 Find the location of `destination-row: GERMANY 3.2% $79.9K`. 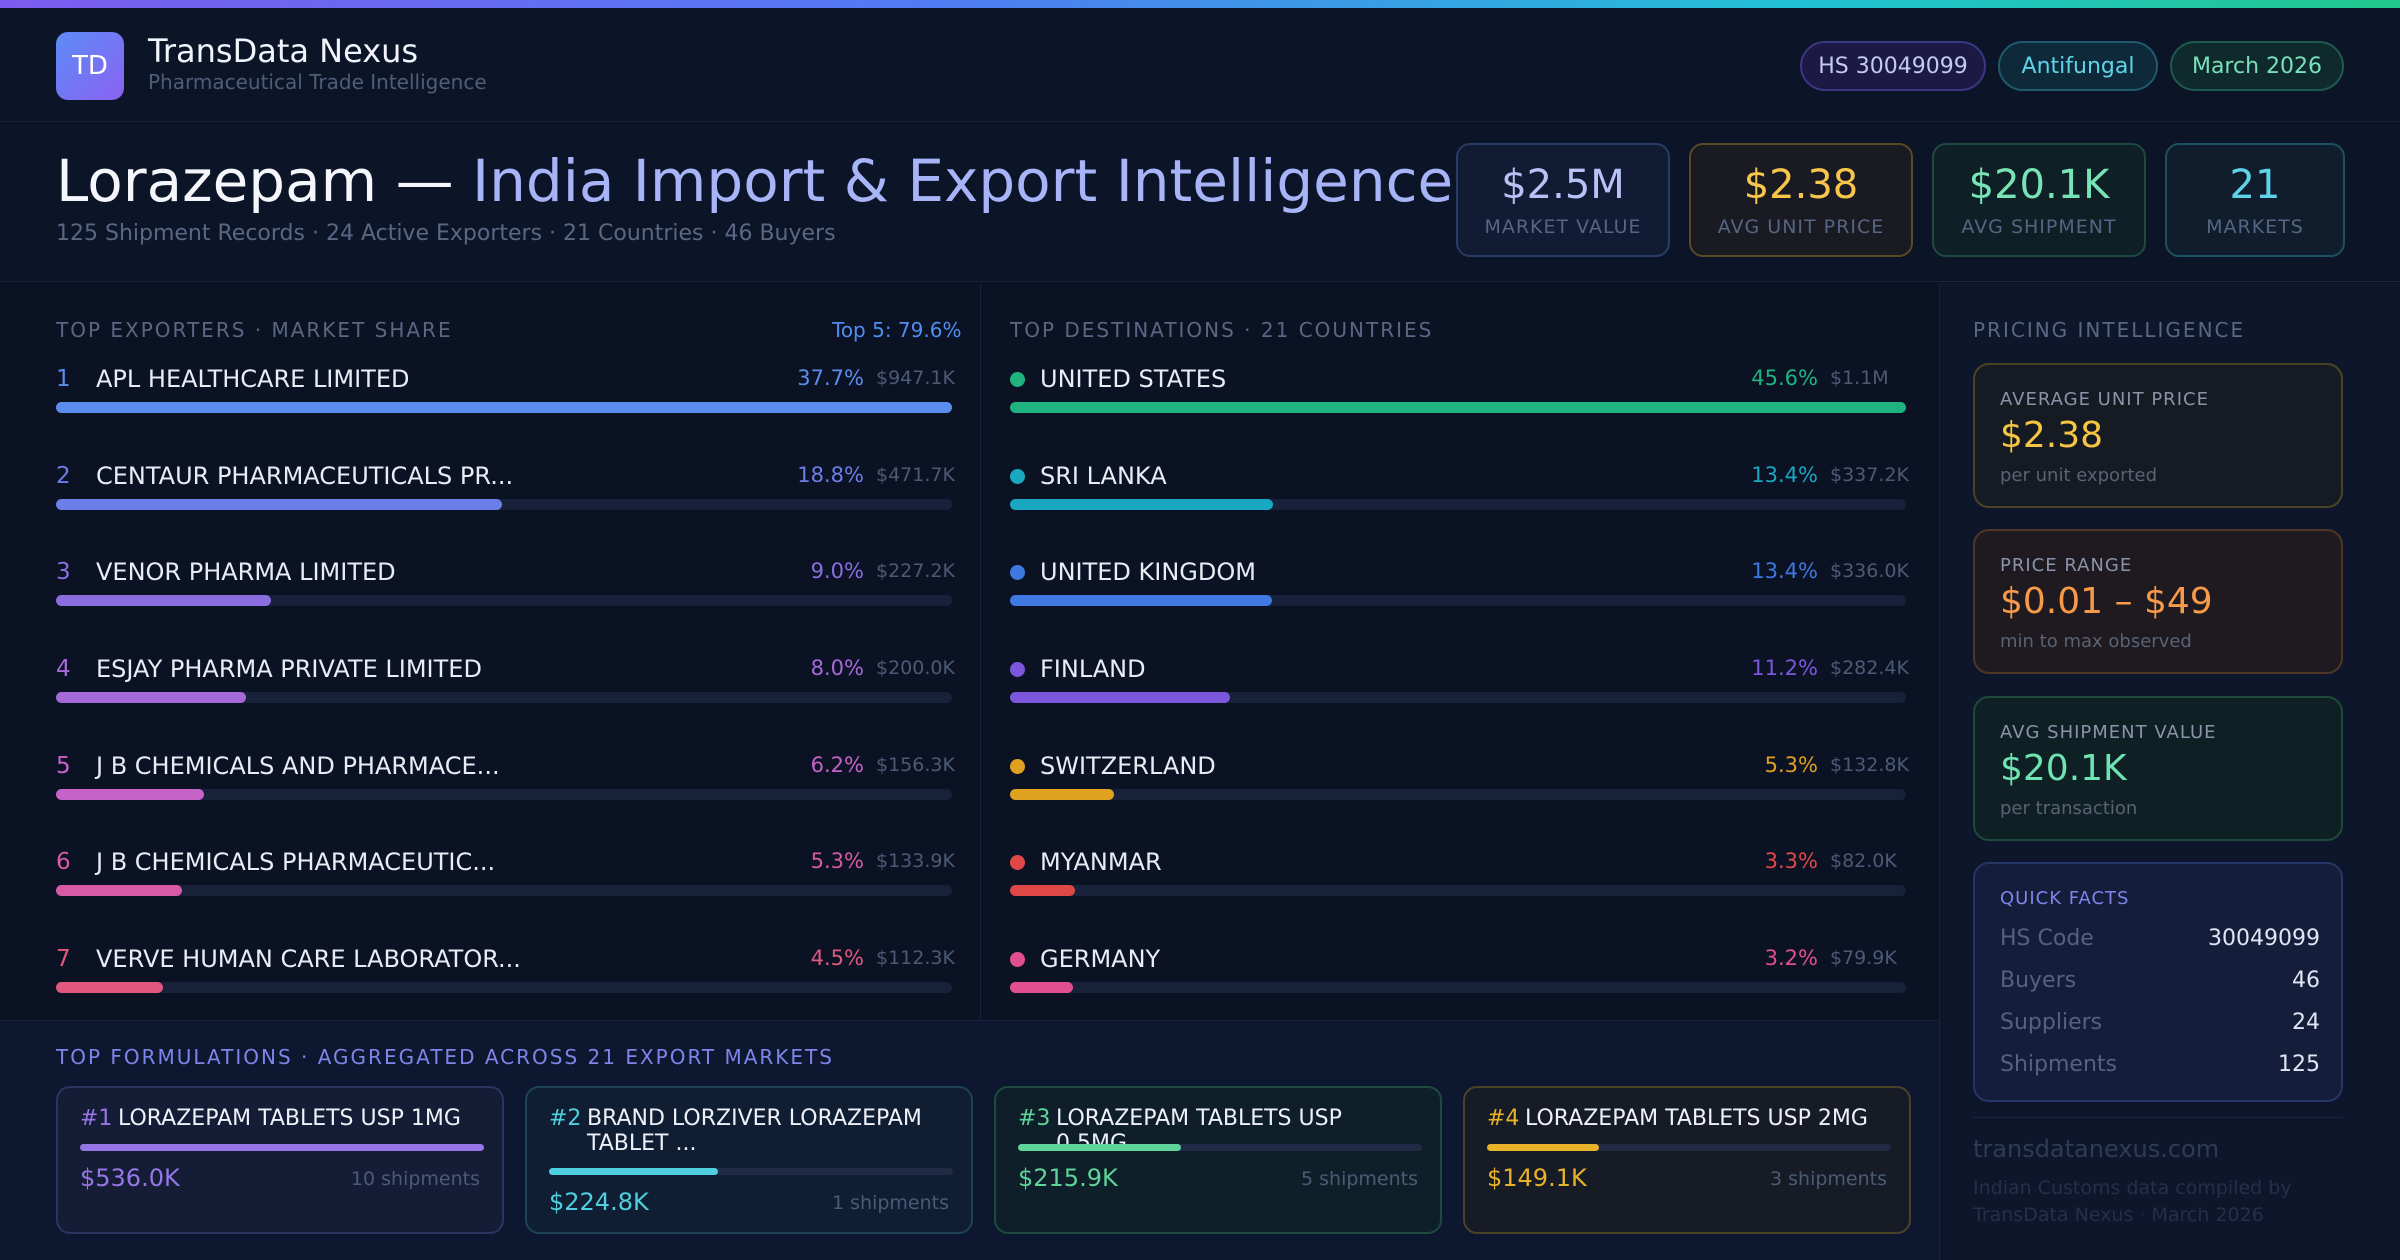

destination-row: GERMANY 3.2% $79.9K is located at coordinates (1458, 975).